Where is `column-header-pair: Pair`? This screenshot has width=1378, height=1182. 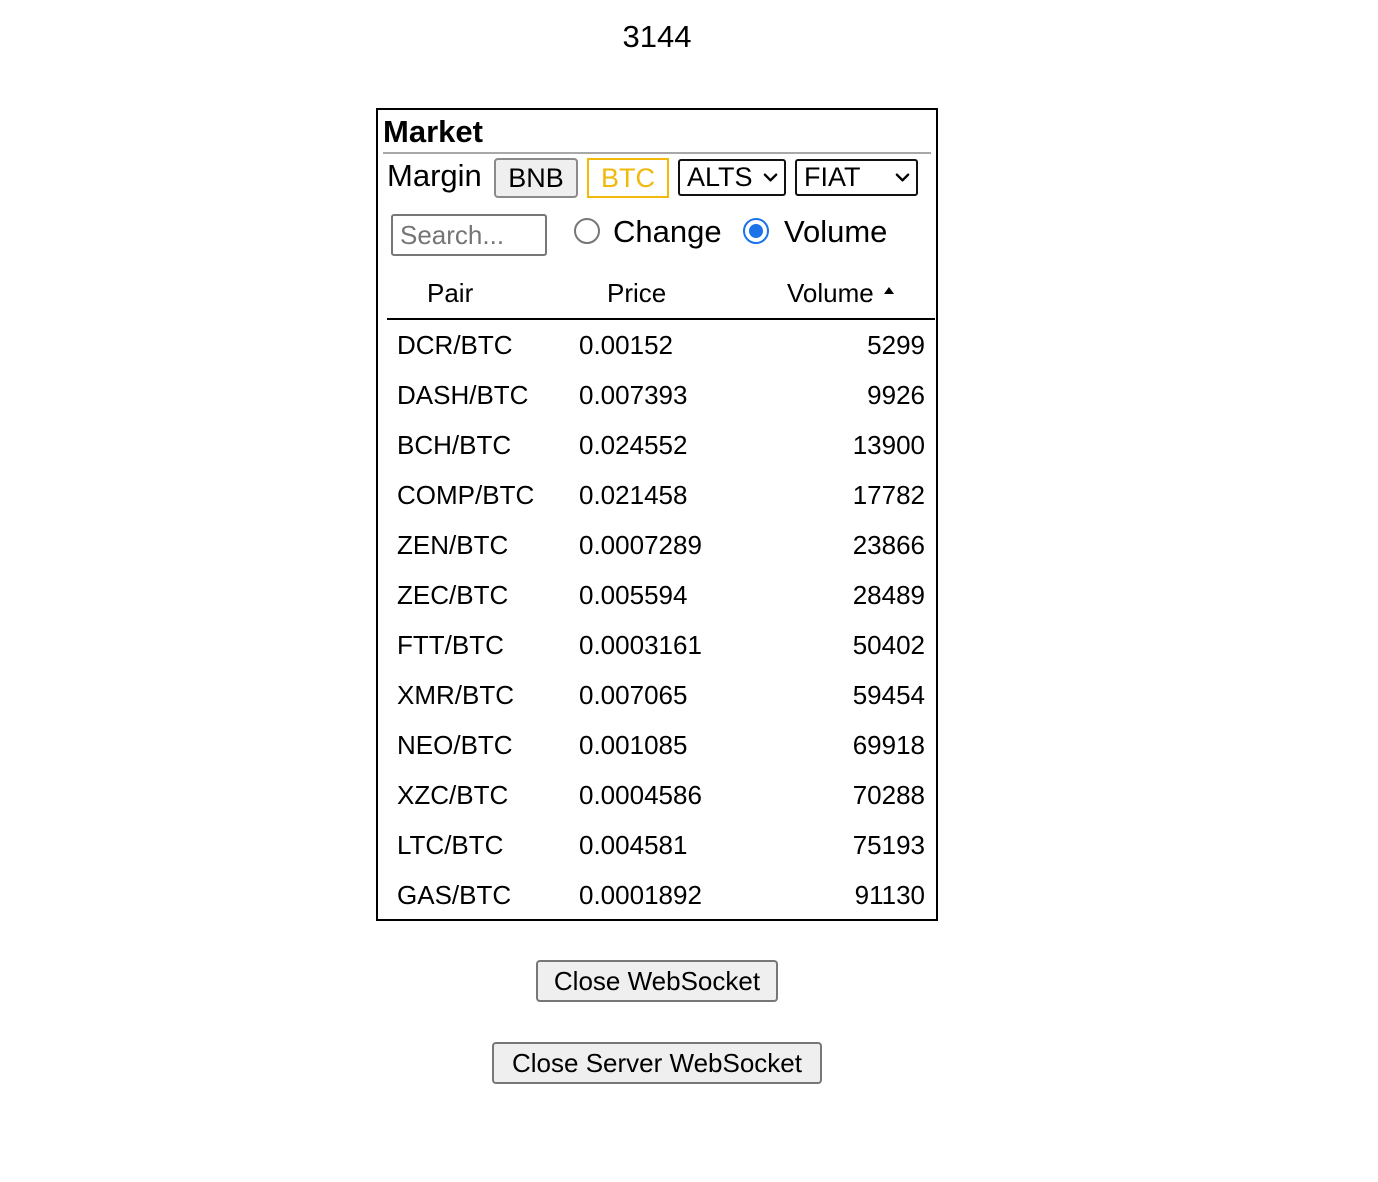
column-header-pair: Pair is located at coordinates (450, 293).